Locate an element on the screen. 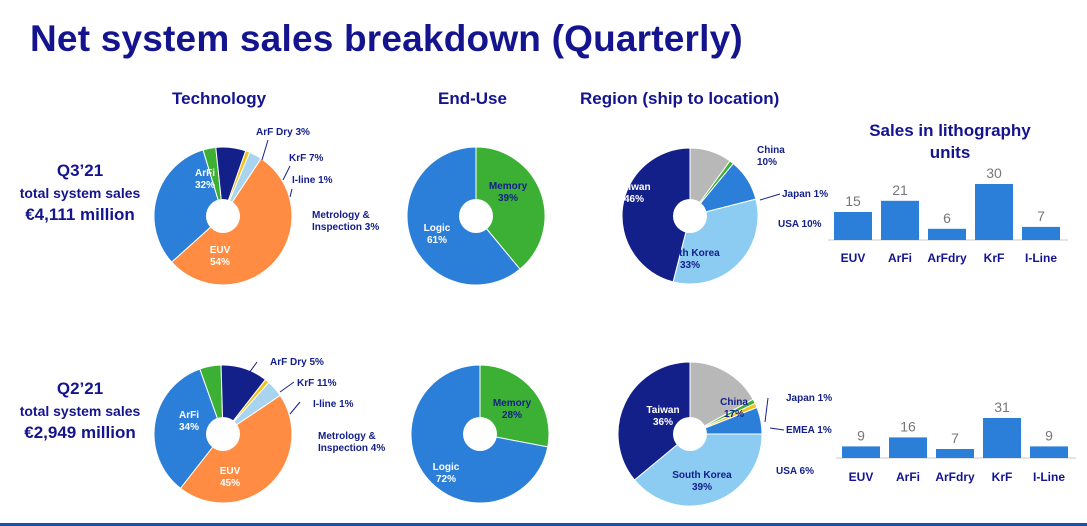  q3-summary: Q3’21 total system sales €4,111 million is located at coordinates (80, 193).